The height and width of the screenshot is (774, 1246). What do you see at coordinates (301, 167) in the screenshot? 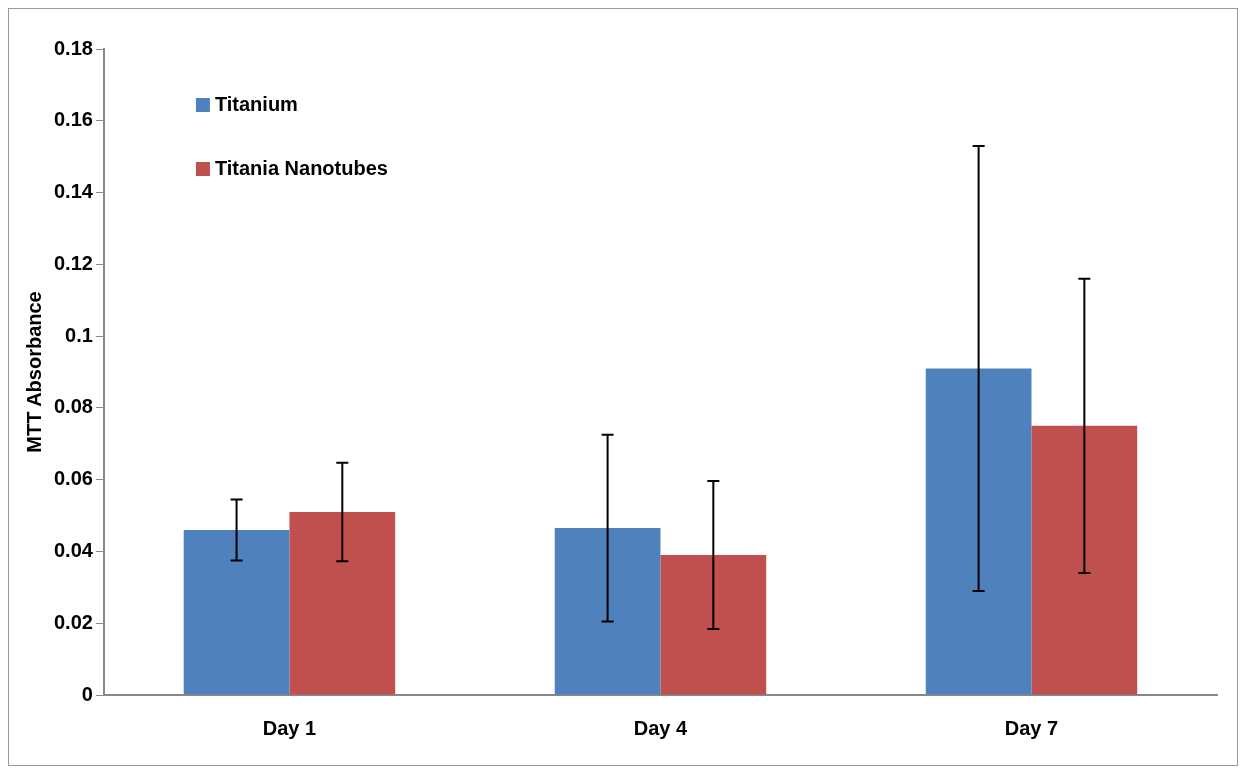
I see `legend-label: Titania Nanotubes` at bounding box center [301, 167].